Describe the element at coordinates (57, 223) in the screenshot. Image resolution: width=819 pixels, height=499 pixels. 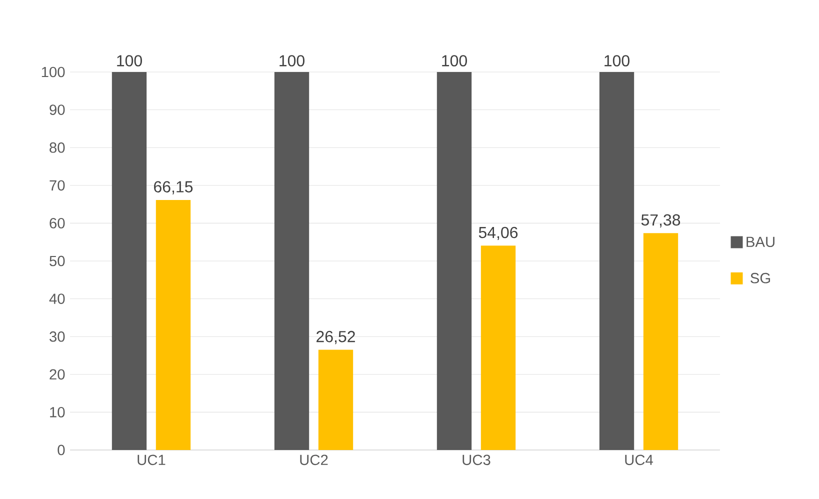
I see `y-tick-label: 60` at that location.